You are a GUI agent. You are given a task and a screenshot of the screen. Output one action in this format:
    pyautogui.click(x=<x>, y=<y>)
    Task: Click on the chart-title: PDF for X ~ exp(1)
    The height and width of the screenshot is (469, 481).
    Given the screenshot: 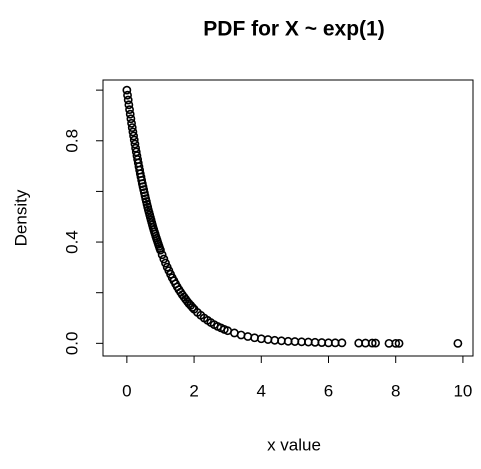 What is the action you would take?
    pyautogui.click(x=293, y=29)
    